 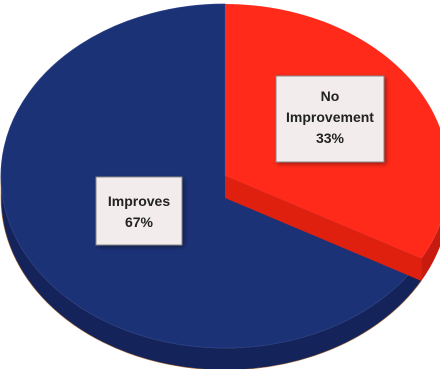 I want to click on label-no-improvement-value: 33%, so click(x=330, y=138).